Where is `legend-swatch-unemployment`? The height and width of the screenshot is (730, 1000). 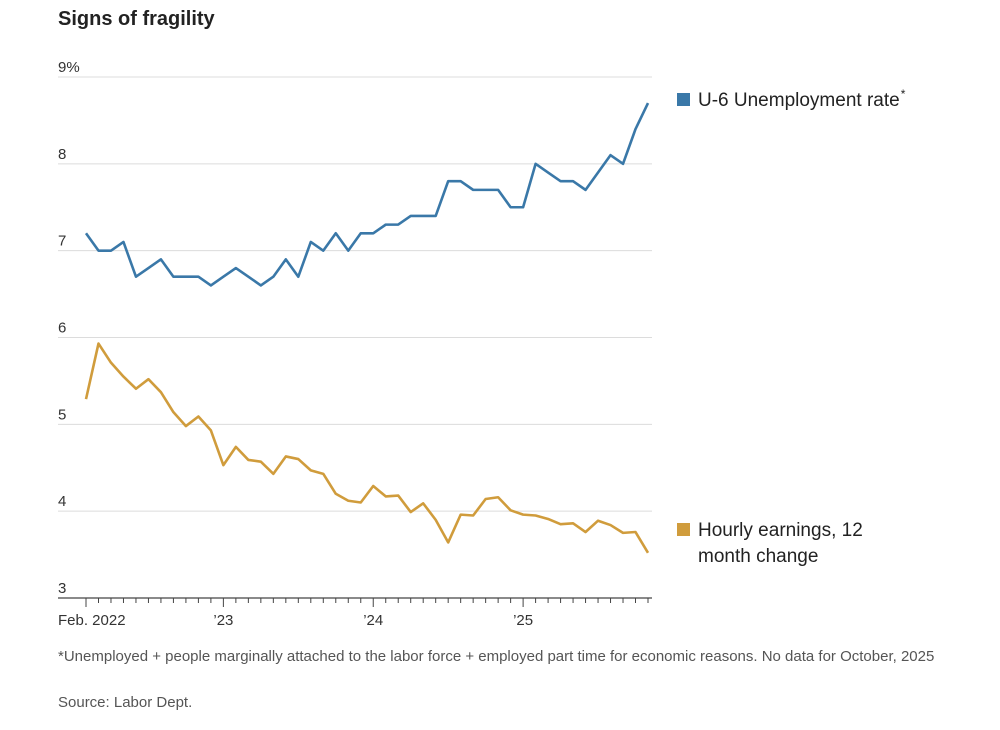 legend-swatch-unemployment is located at coordinates (683, 99).